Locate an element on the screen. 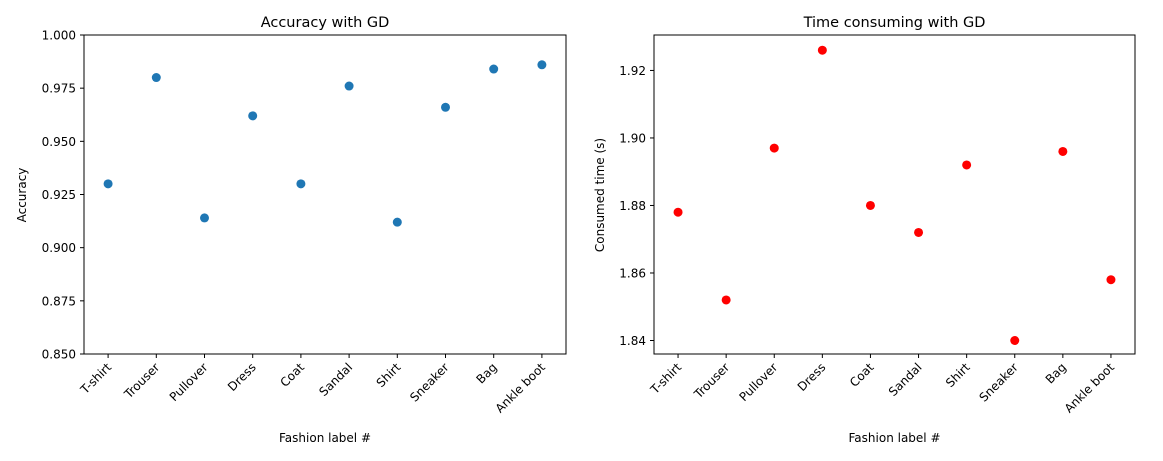 This screenshot has height=461, width=1163. y-tick-label: 1.86 is located at coordinates (632, 273).